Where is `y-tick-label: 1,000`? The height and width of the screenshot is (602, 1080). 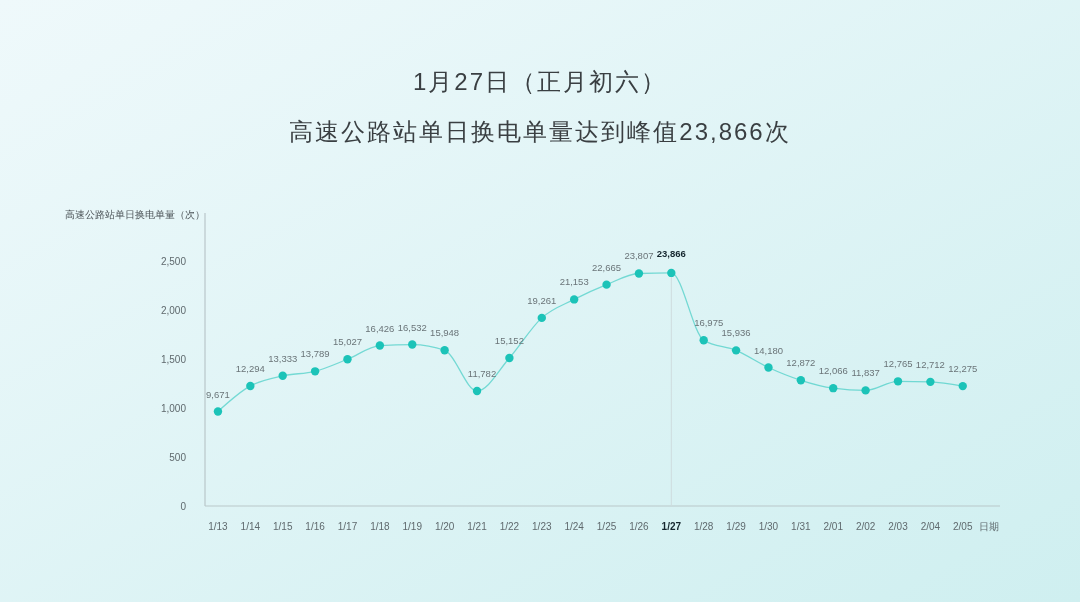
y-tick-label: 1,000 is located at coordinates (173, 408).